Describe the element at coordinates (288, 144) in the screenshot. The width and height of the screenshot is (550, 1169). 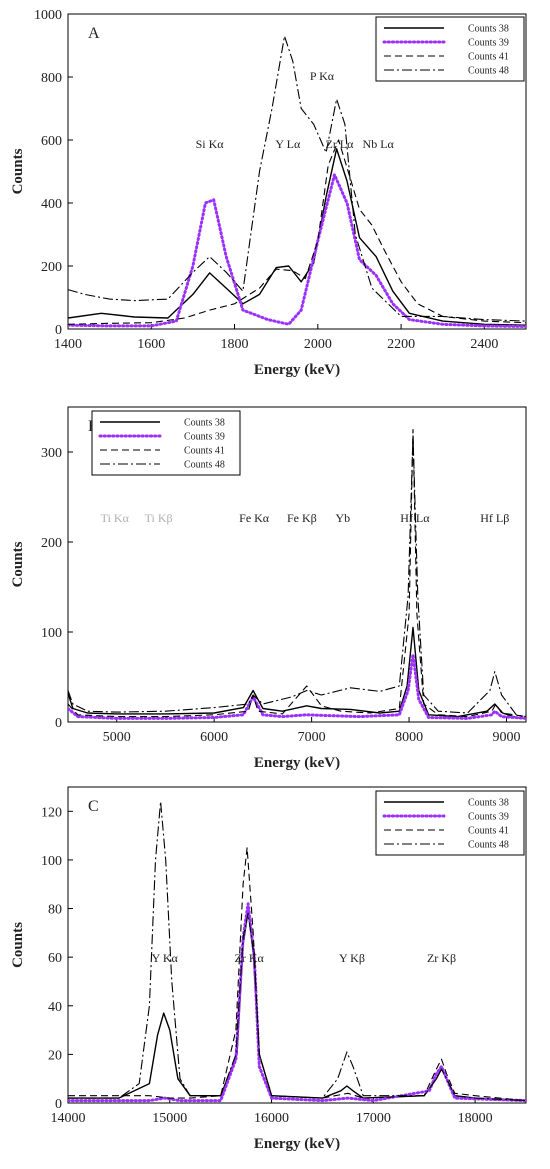
I see `peak-annotation: Y Lα` at that location.